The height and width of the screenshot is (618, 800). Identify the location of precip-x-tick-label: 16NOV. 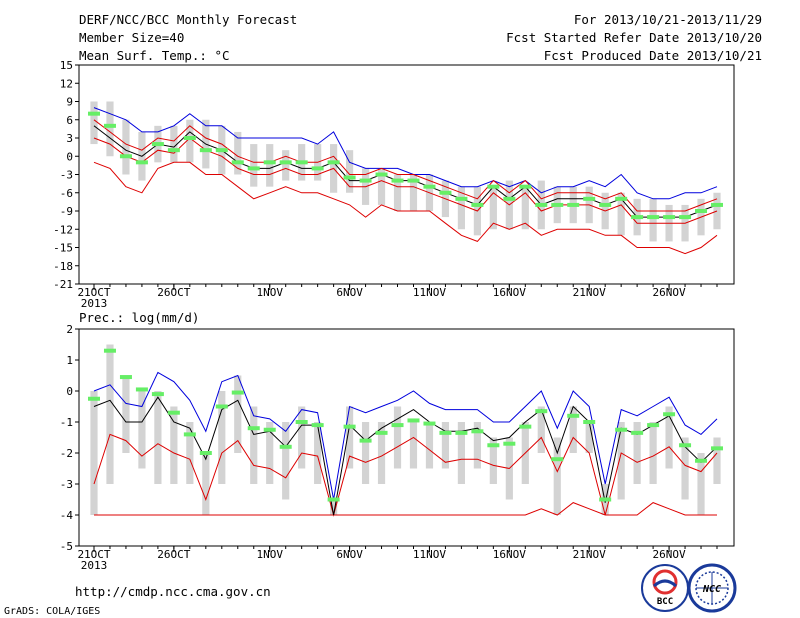
(509, 554).